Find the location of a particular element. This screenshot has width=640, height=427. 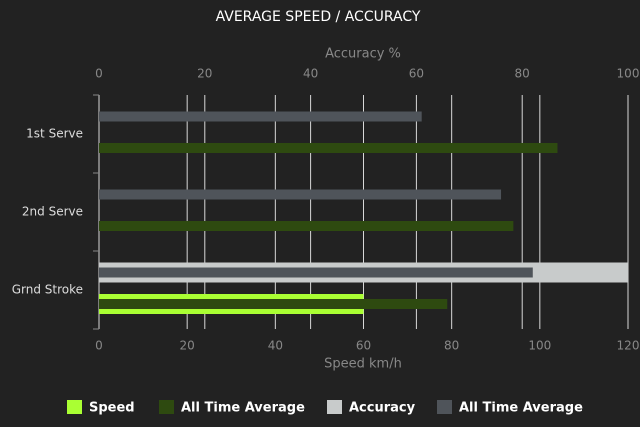

x-tick-label: 40 is located at coordinates (275, 346).